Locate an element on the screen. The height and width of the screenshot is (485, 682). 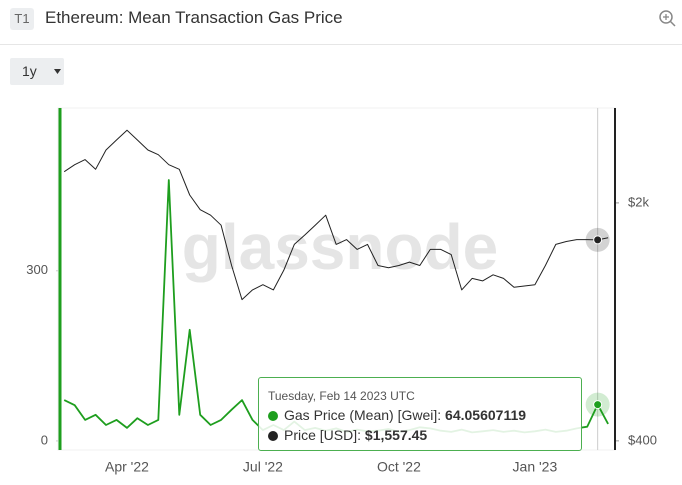
header: T1 Ethereum: Mean Transaction Gas Price is located at coordinates (341, 22).